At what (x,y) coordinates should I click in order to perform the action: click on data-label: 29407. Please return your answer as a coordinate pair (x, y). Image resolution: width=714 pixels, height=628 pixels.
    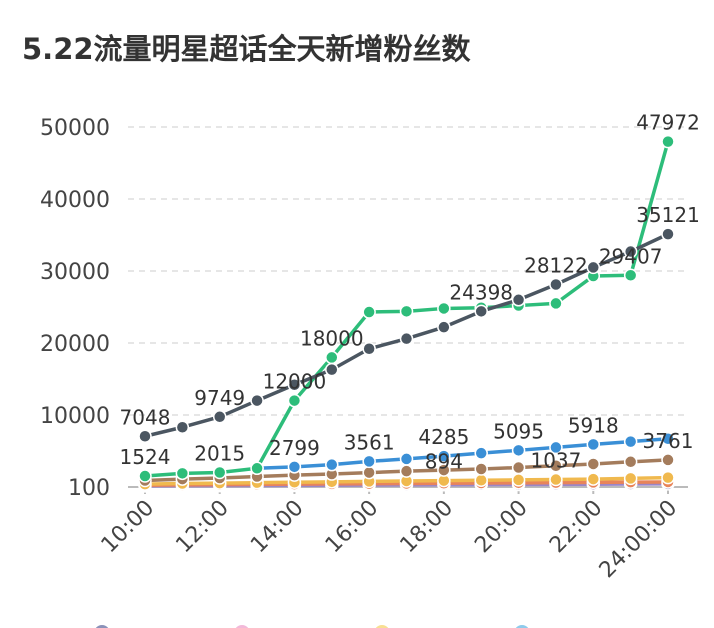
    Looking at the image, I should click on (631, 256).